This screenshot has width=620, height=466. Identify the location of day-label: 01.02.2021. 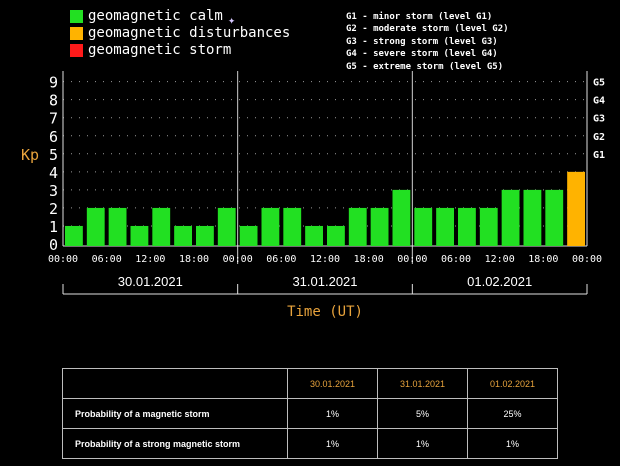
(499, 281).